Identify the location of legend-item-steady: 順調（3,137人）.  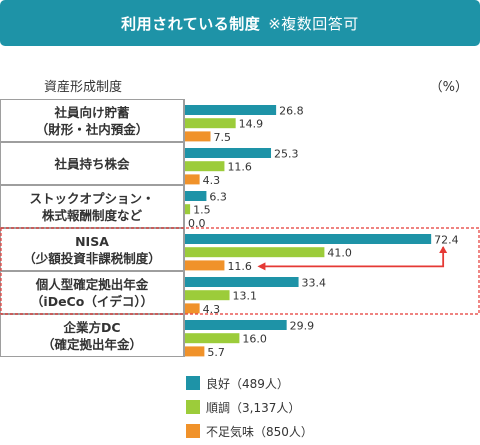
(249, 407).